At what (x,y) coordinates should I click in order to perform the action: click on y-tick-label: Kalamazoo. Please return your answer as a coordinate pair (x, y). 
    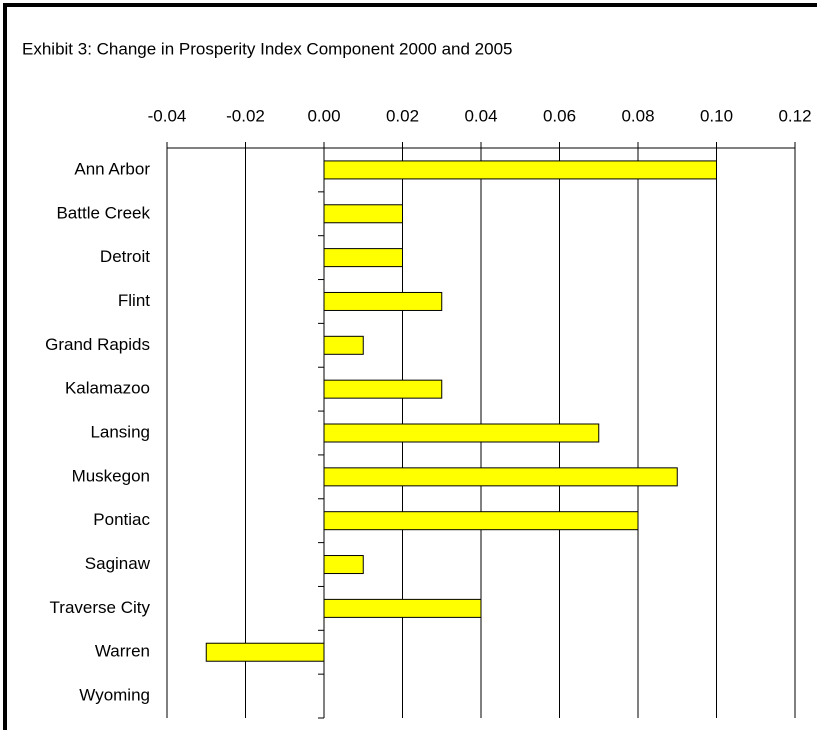
    Looking at the image, I should click on (107, 388).